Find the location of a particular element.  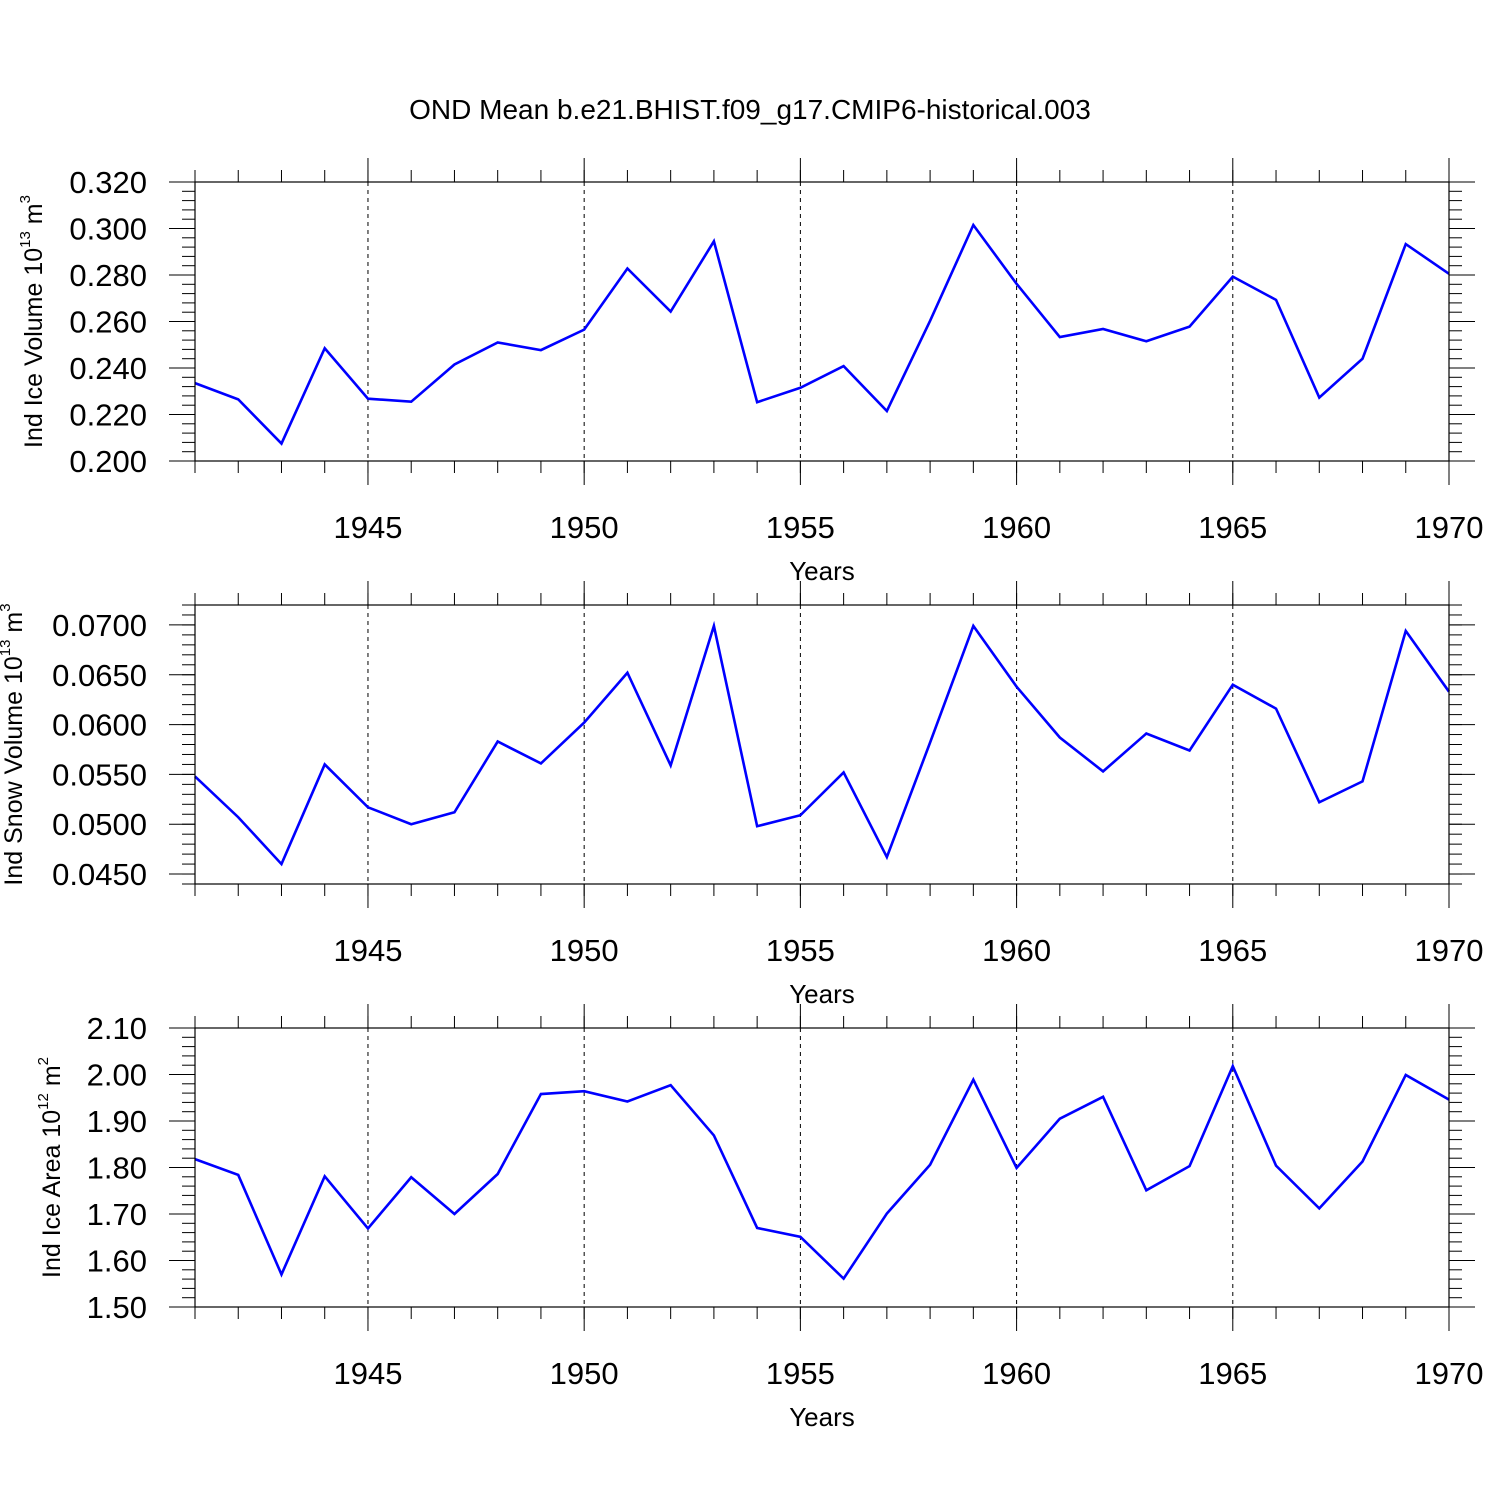

y-tick-label: 0.200 is located at coordinates (108, 461).